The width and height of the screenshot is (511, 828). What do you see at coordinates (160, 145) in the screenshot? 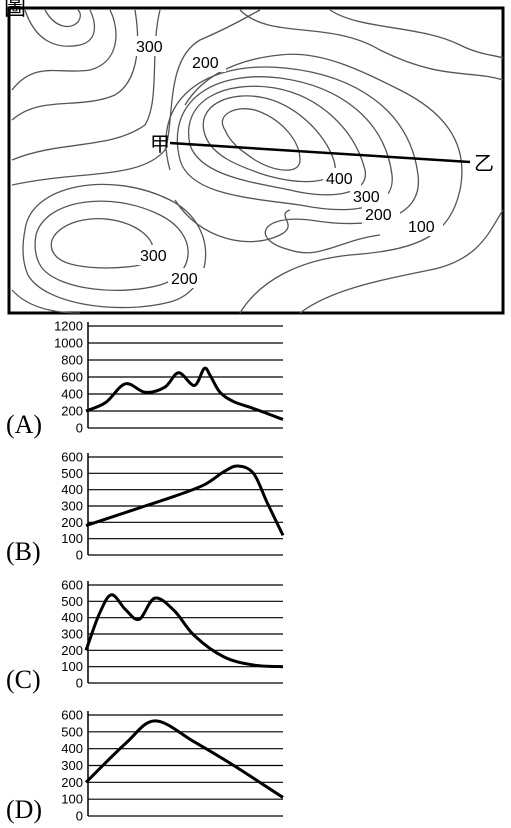
I see `point-start-label: 甲` at bounding box center [160, 145].